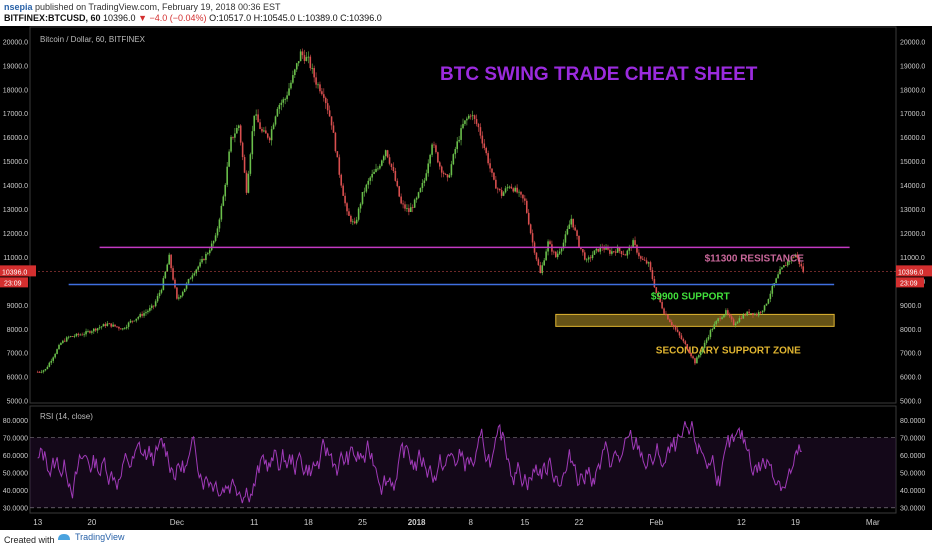 This screenshot has height=550, width=932. What do you see at coordinates (18, 7) in the screenshot?
I see `author-name: nsepia` at bounding box center [18, 7].